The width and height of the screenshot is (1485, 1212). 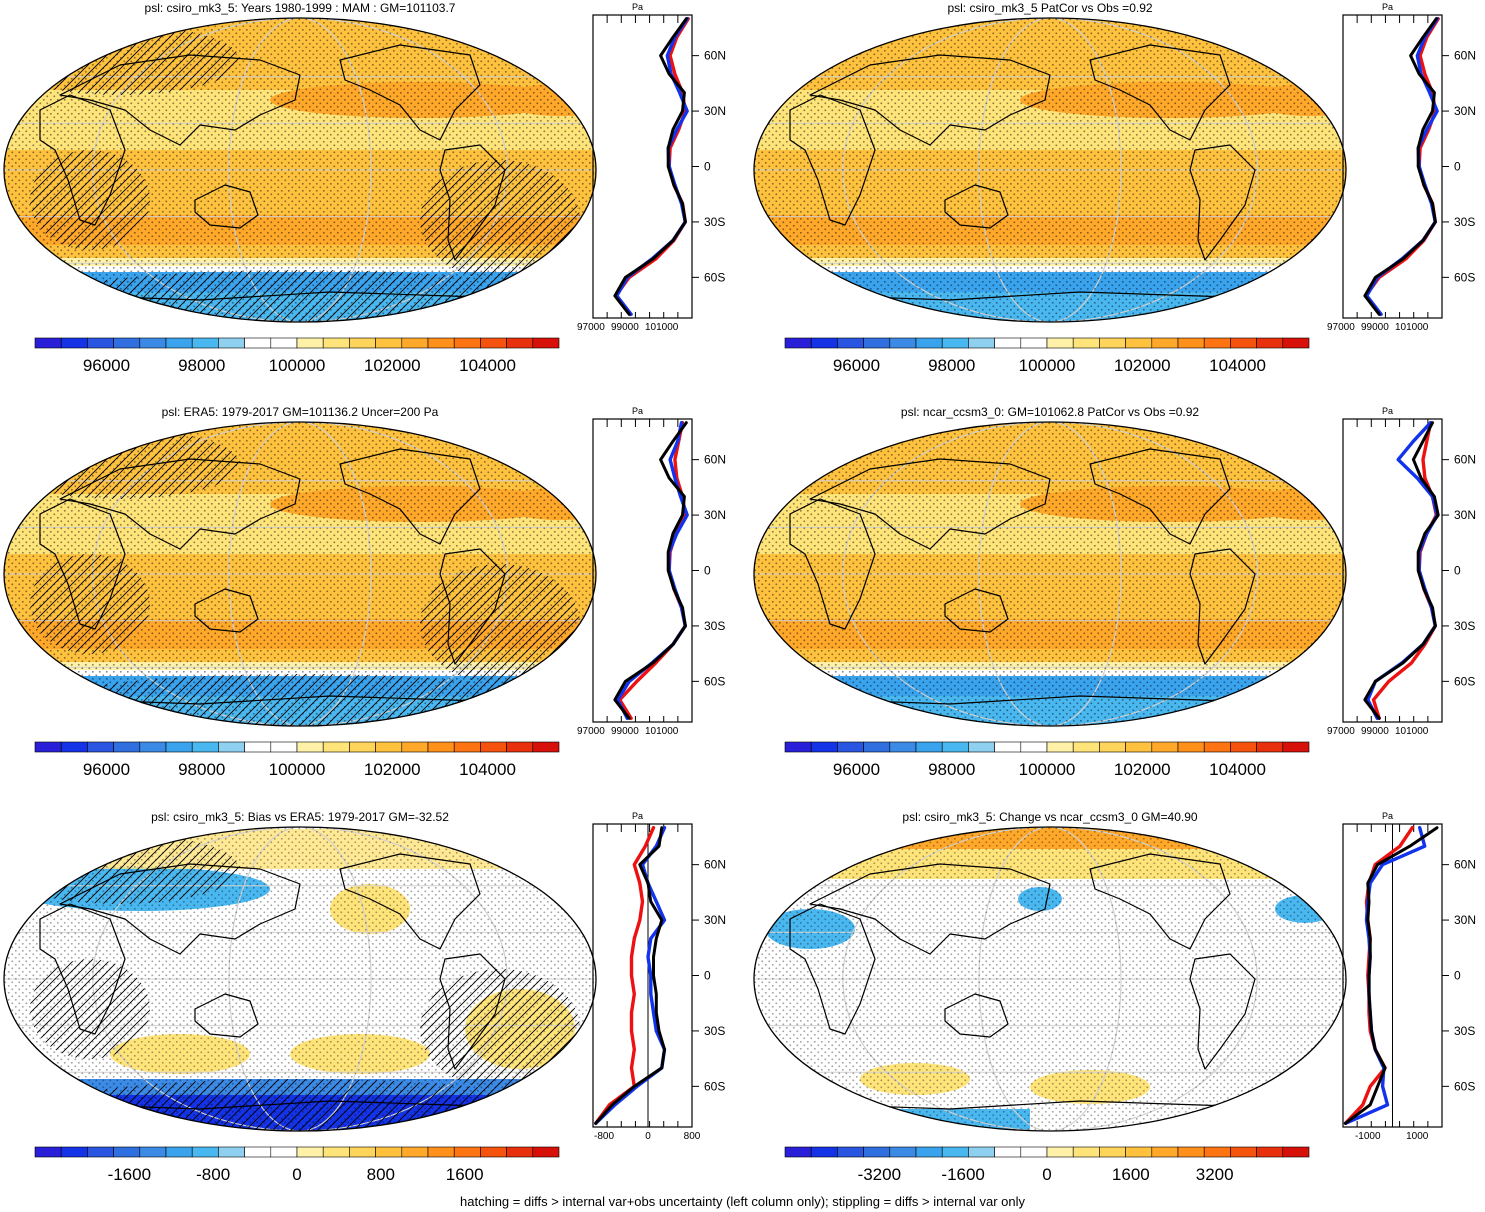 What do you see at coordinates (1341, 731) in the screenshot?
I see `profile-x-label: 97000` at bounding box center [1341, 731].